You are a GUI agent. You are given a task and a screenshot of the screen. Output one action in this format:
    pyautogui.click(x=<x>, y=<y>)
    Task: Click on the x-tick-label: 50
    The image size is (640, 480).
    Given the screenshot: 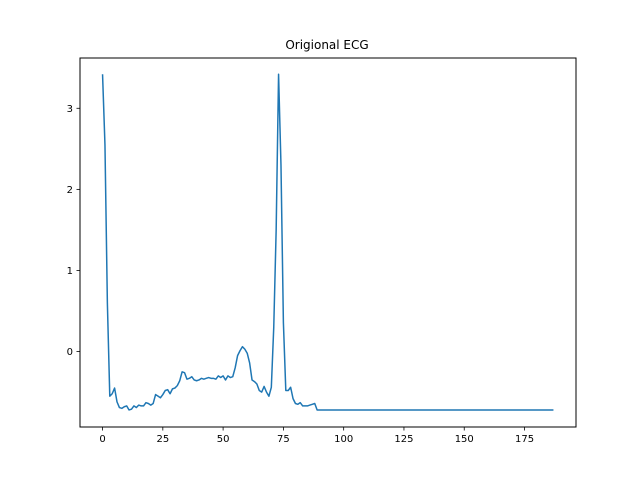 What is the action you would take?
    pyautogui.click(x=223, y=439)
    